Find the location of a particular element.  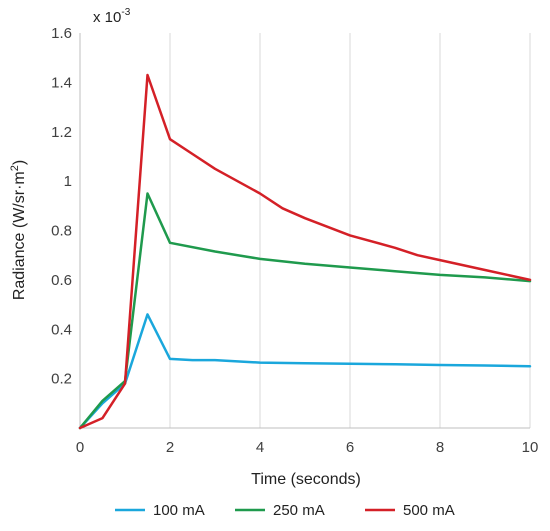

x-tick-label: 0 is located at coordinates (80, 447).